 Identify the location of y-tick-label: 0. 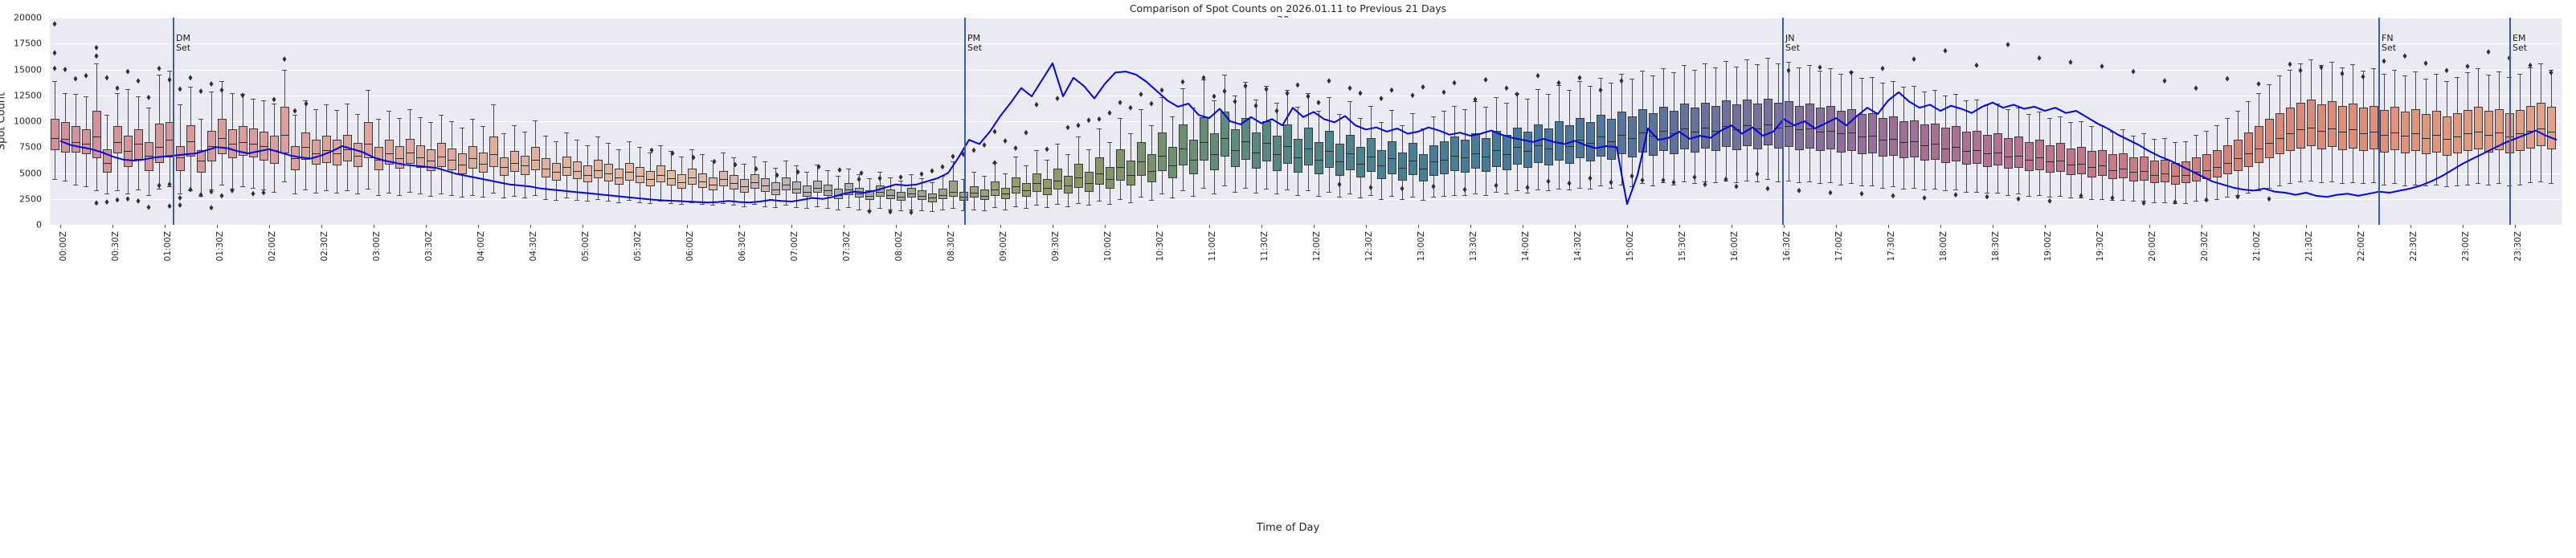
(39, 224).